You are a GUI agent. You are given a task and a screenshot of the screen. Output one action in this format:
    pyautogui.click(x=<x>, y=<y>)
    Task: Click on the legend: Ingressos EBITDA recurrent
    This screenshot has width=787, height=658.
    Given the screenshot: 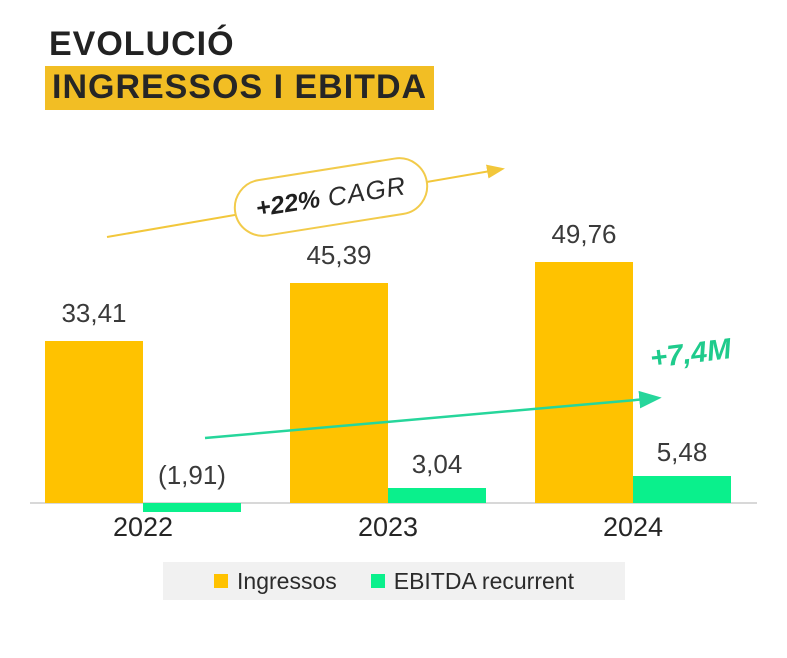 What is the action you would take?
    pyautogui.click(x=394, y=581)
    